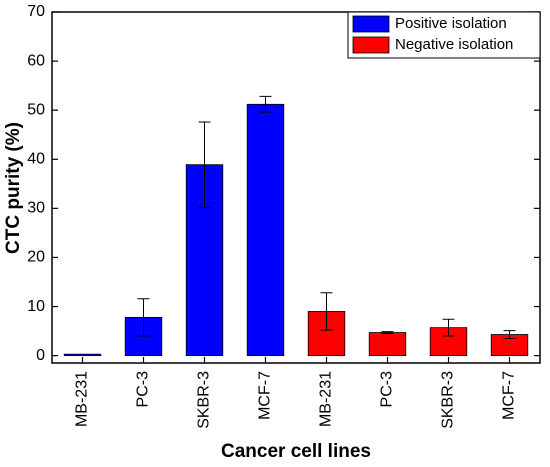 The height and width of the screenshot is (467, 550). Describe the element at coordinates (36, 208) in the screenshot. I see `y-tick-label: 30` at that location.